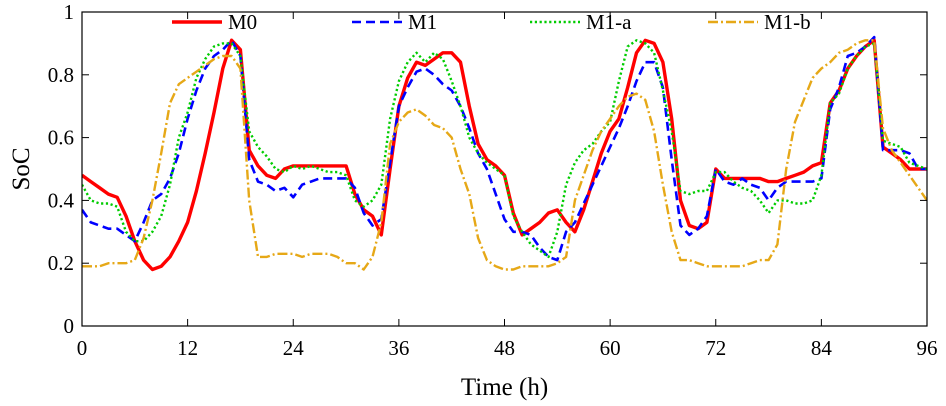 This screenshot has width=946, height=406. I want to click on y-axis-title: SoC, so click(21, 168).